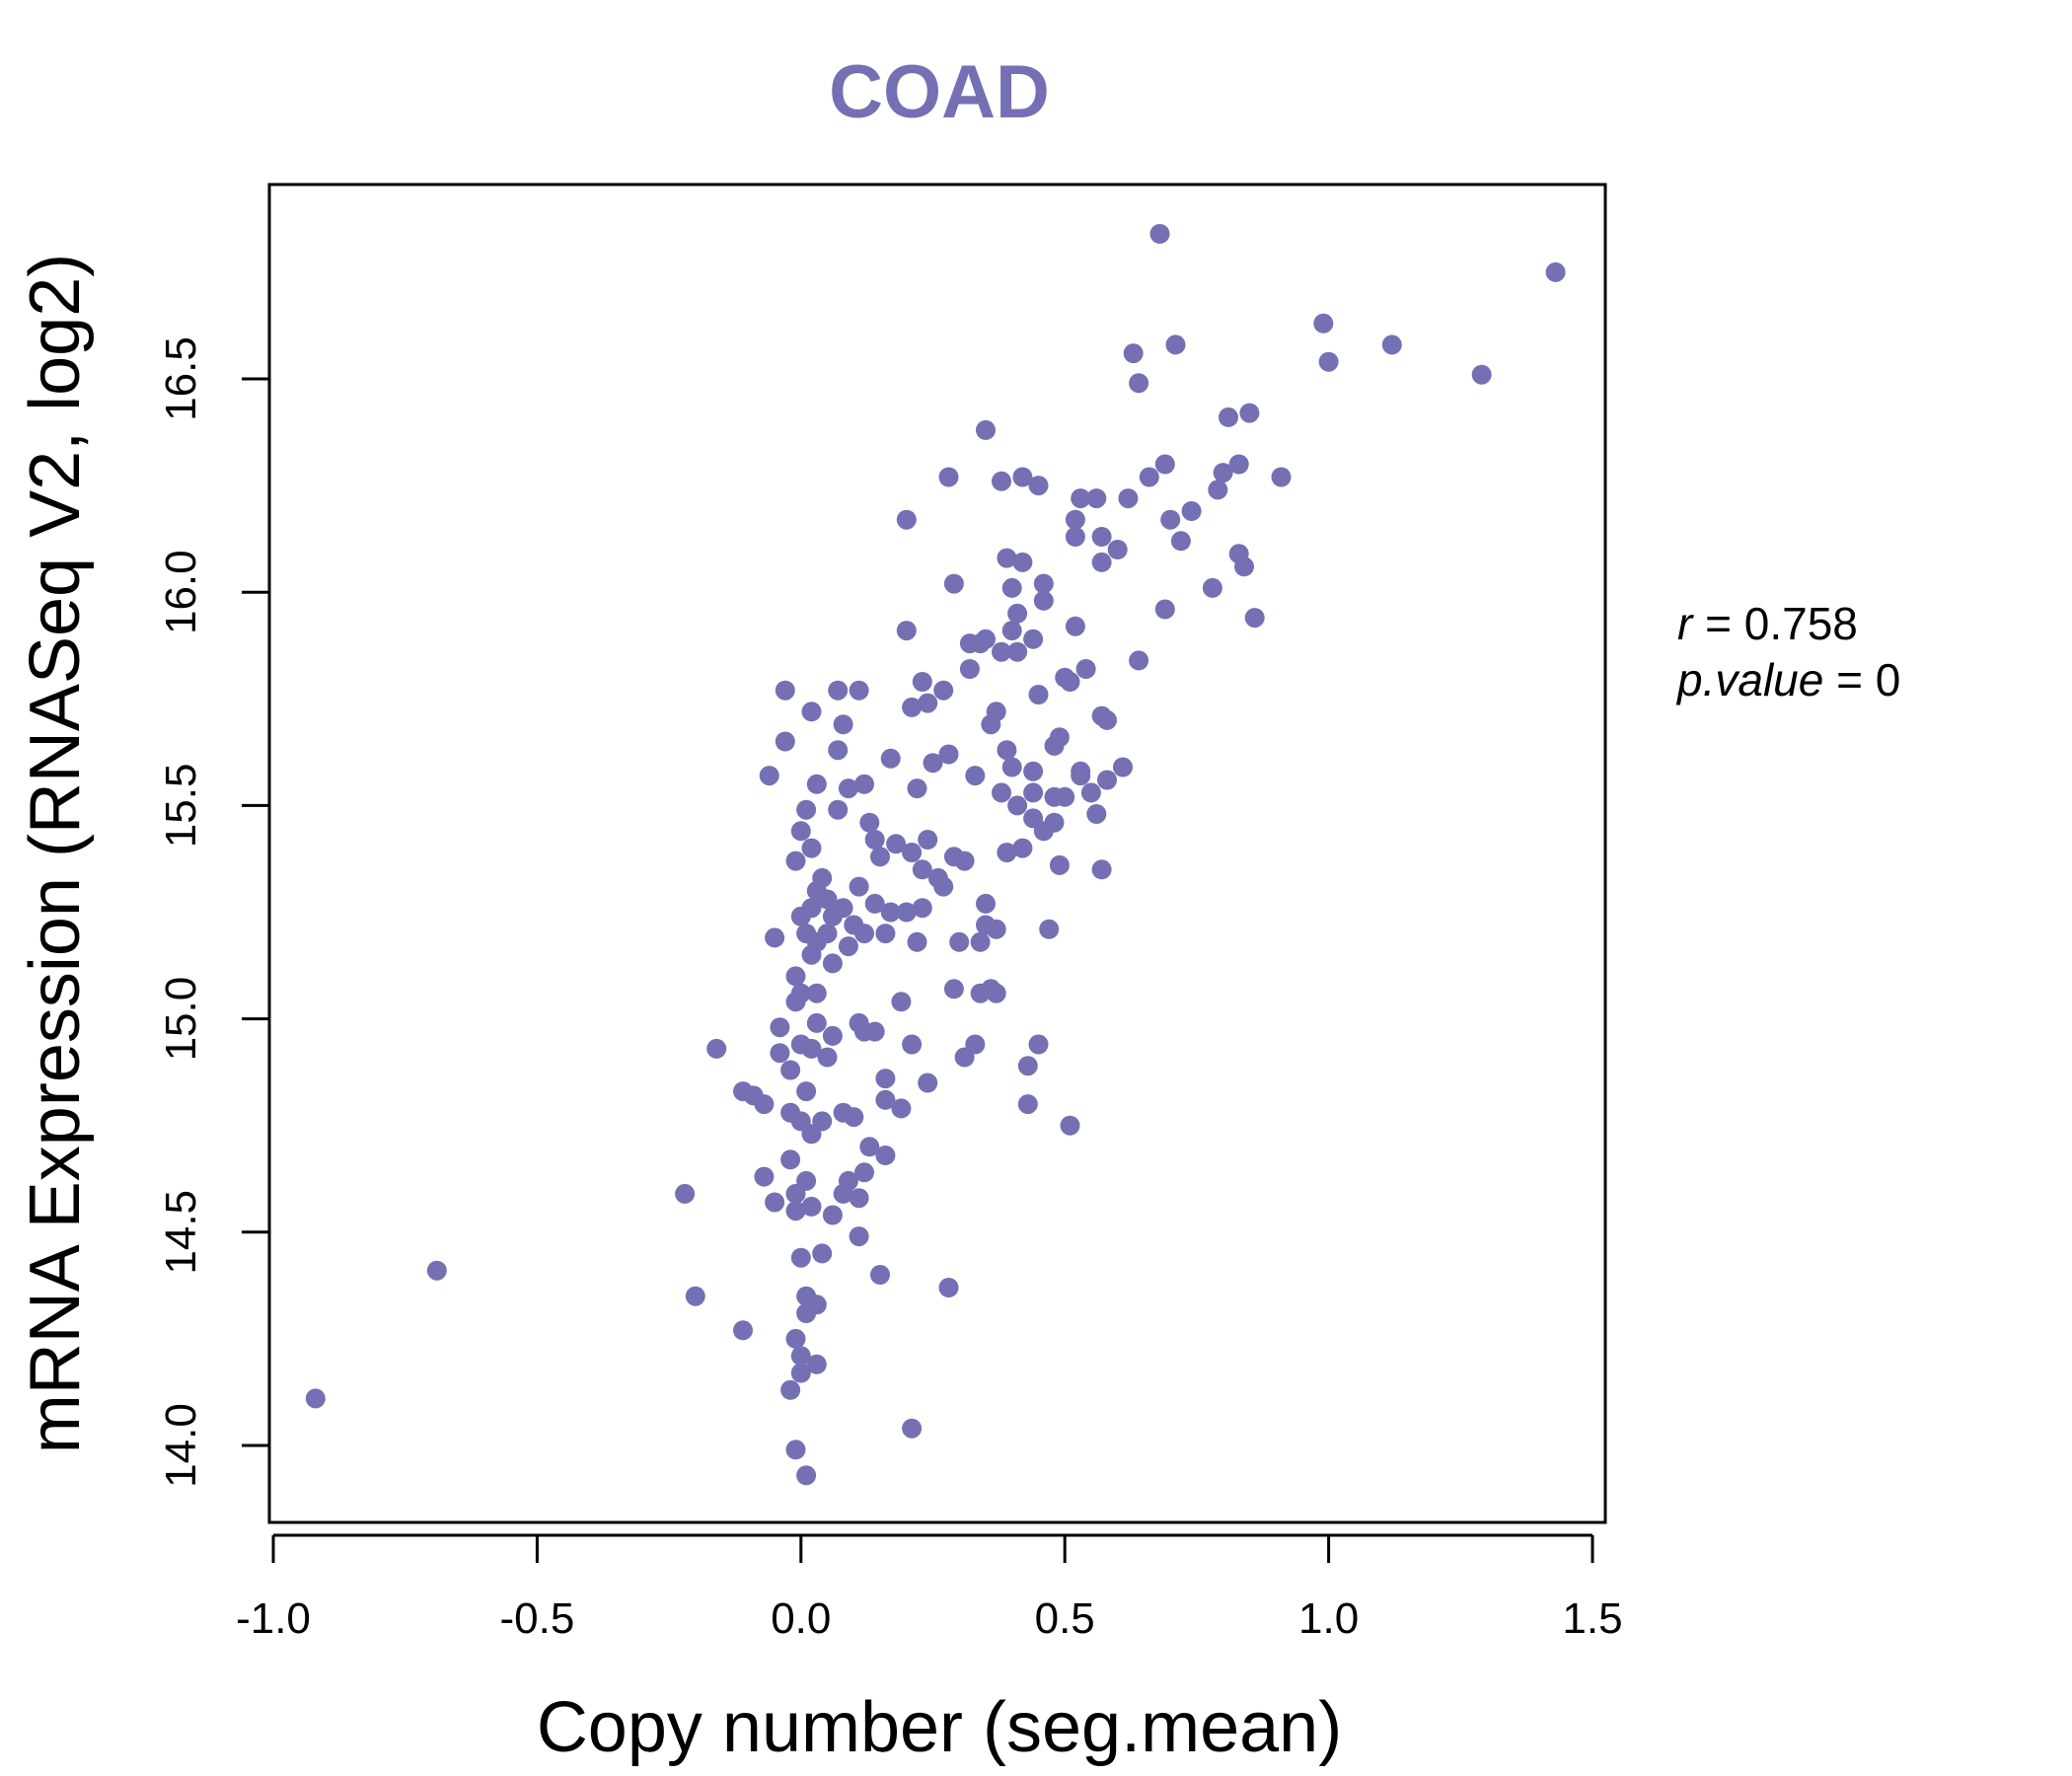  I want to click on y-tick-label: 14.5, so click(181, 1232).